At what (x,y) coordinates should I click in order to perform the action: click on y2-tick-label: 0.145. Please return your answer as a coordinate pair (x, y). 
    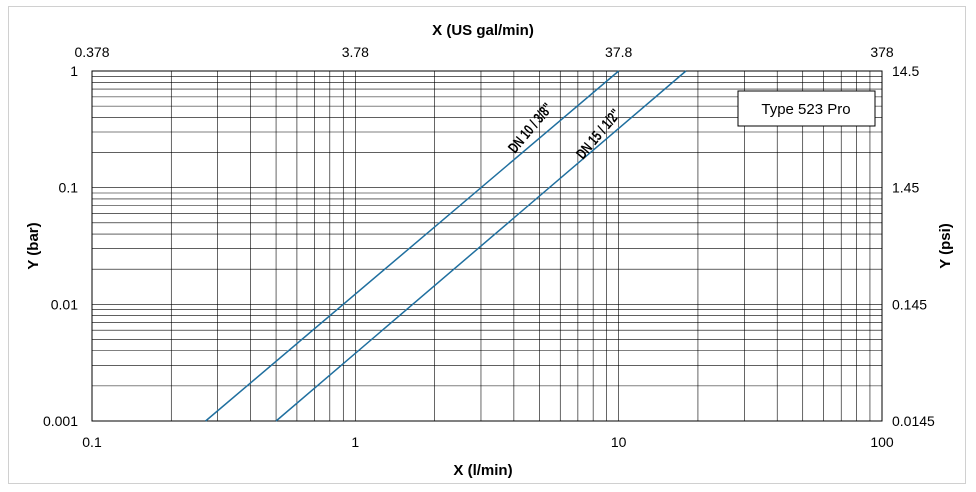
    Looking at the image, I should click on (909, 304).